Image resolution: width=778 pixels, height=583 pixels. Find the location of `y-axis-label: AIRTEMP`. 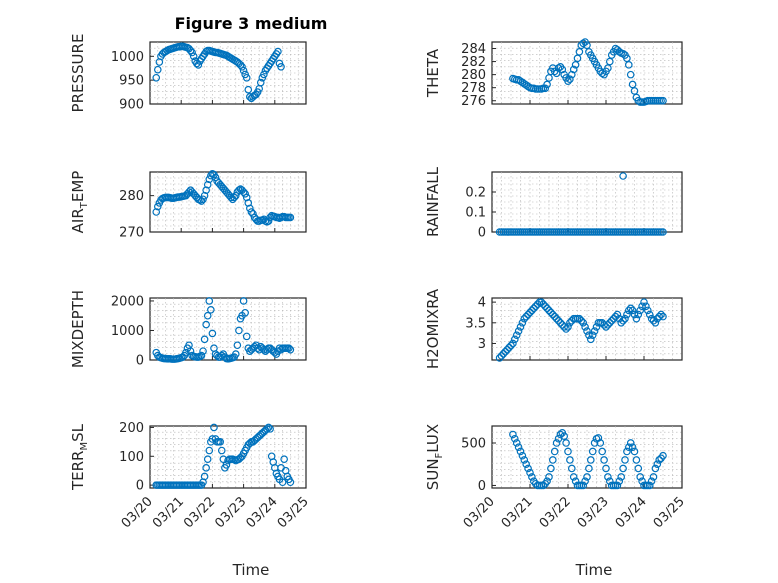

y-axis-label: AIRTEMP is located at coordinates (79, 202).